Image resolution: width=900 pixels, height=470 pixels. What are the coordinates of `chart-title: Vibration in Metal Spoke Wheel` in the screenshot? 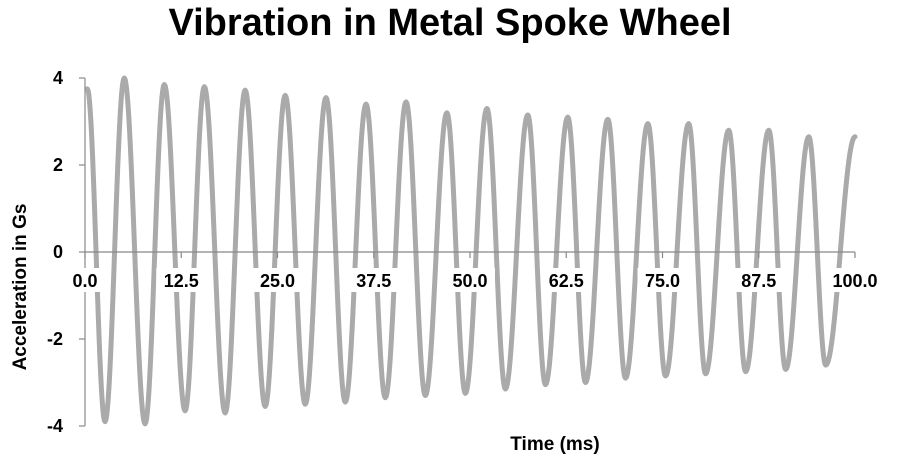 It's located at (450, 23).